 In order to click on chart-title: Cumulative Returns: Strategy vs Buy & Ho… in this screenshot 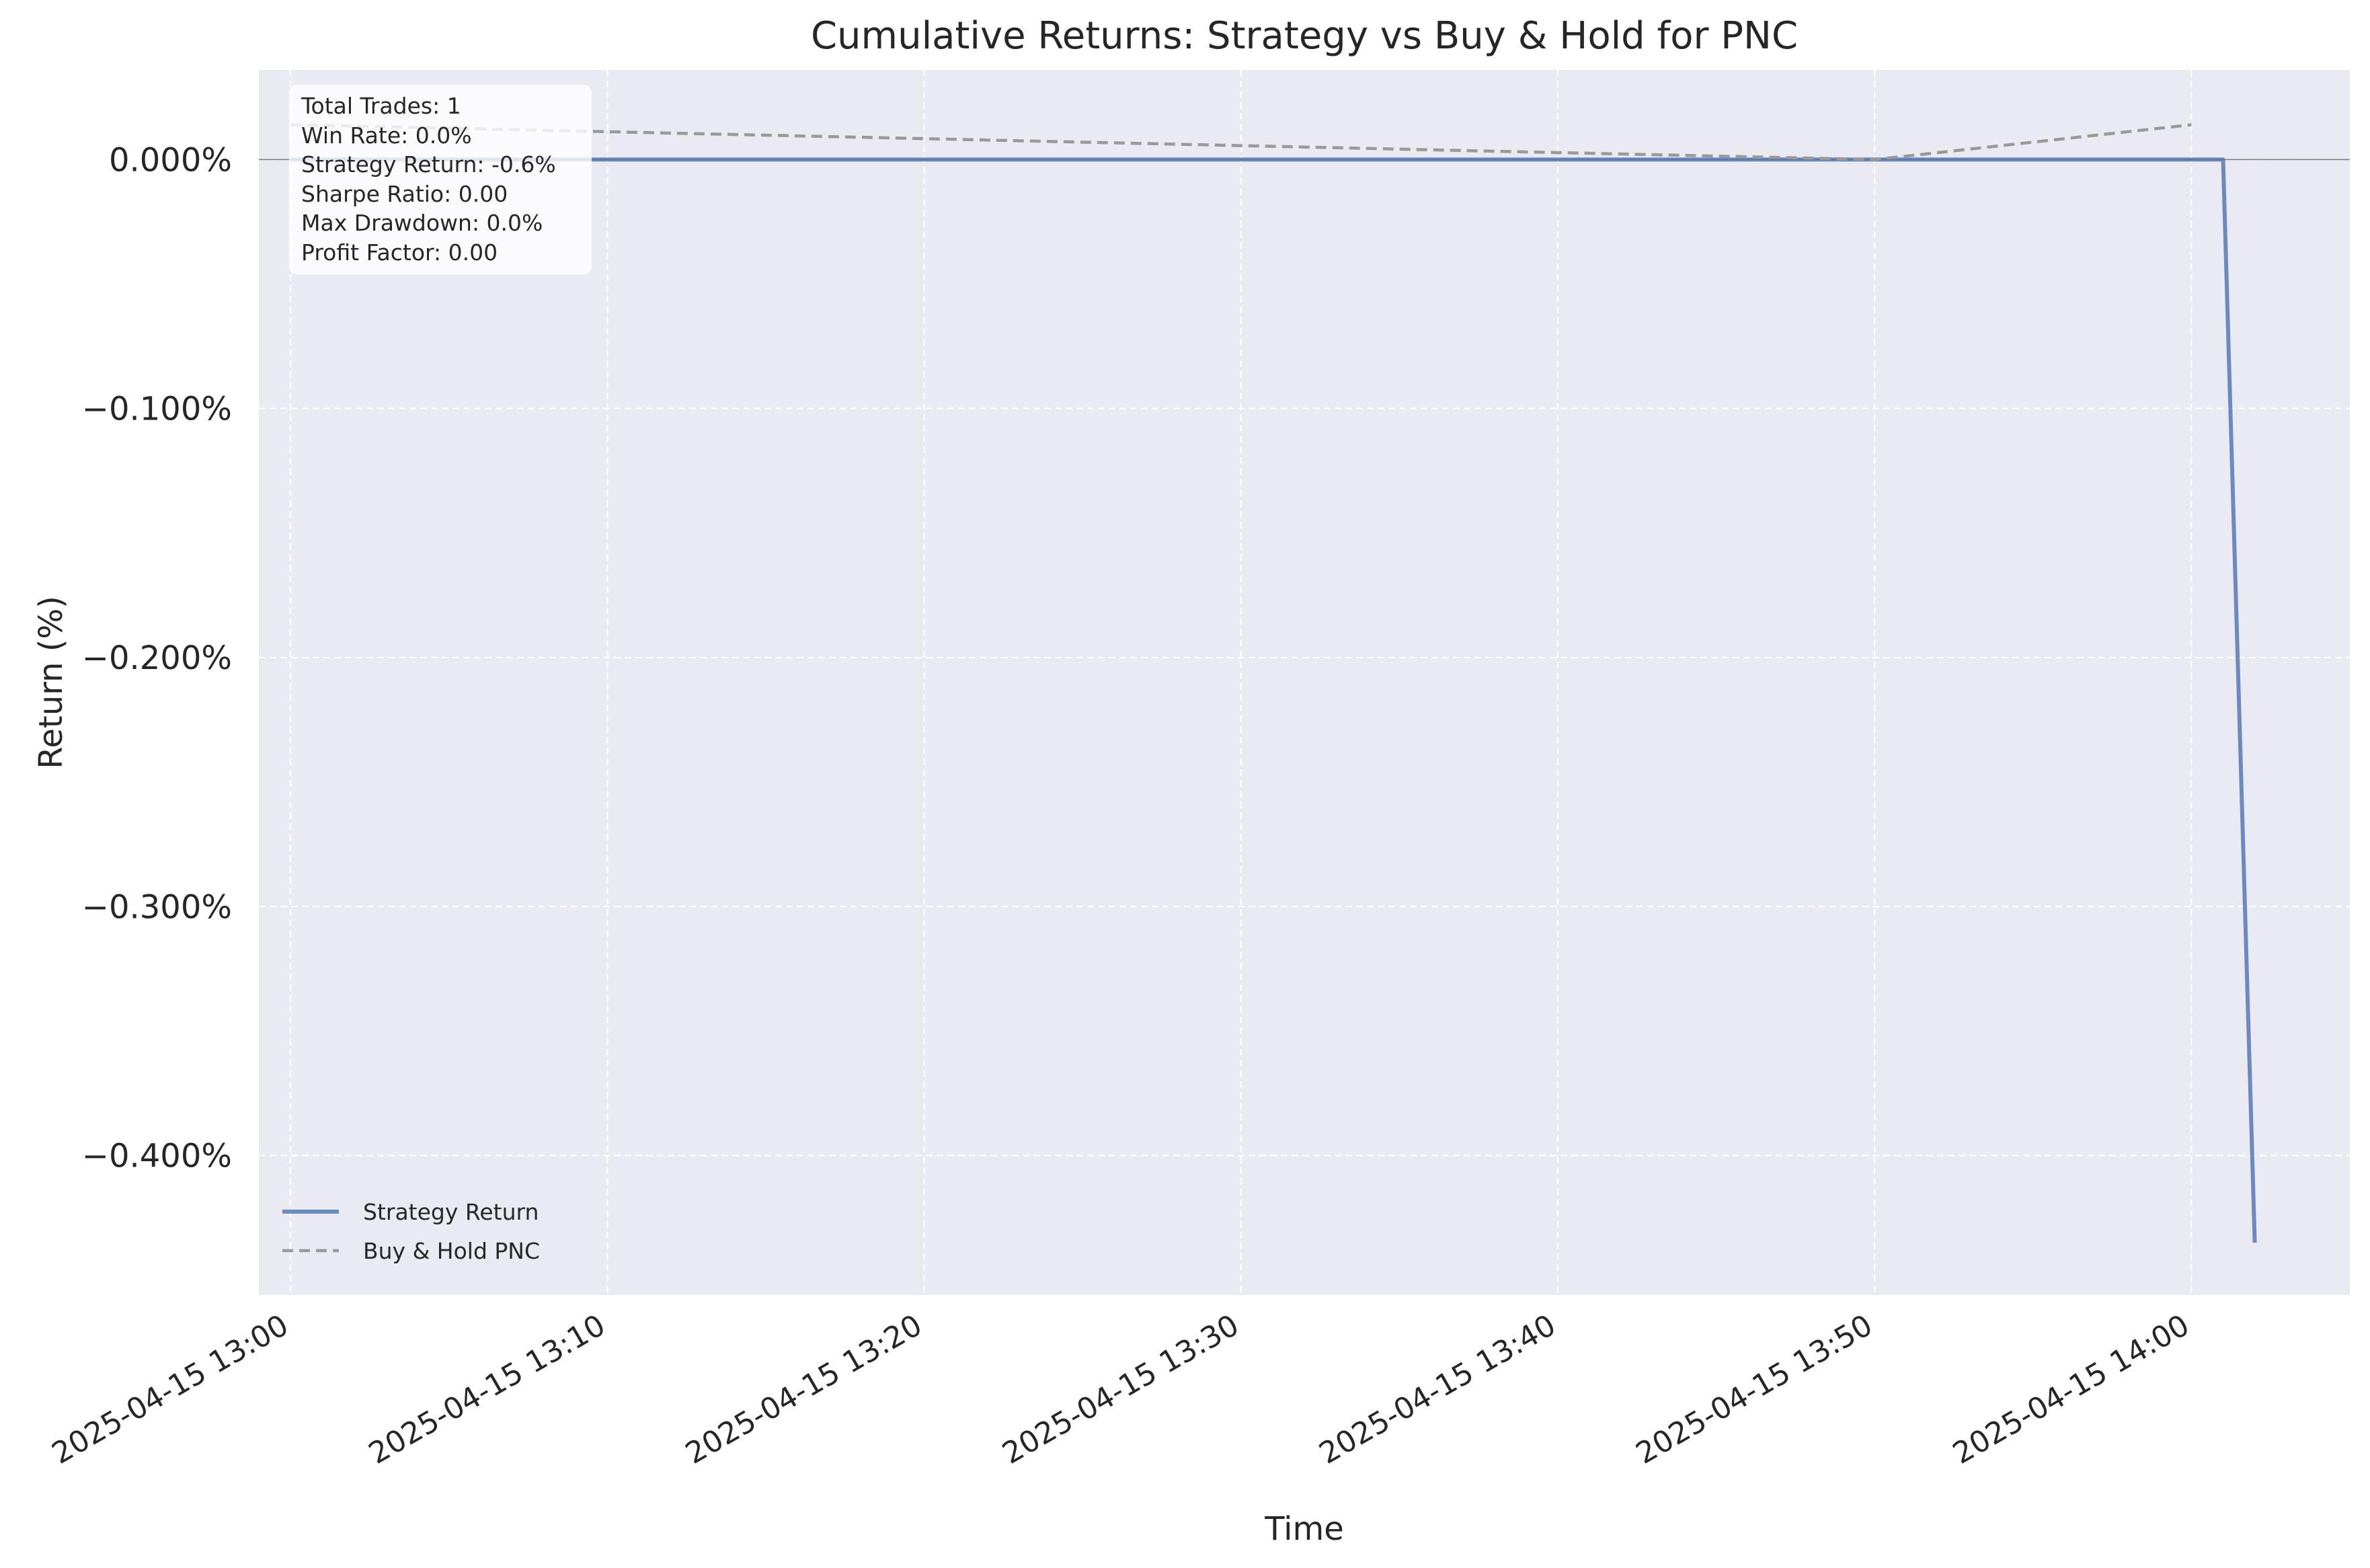, I will do `click(1304, 36)`.